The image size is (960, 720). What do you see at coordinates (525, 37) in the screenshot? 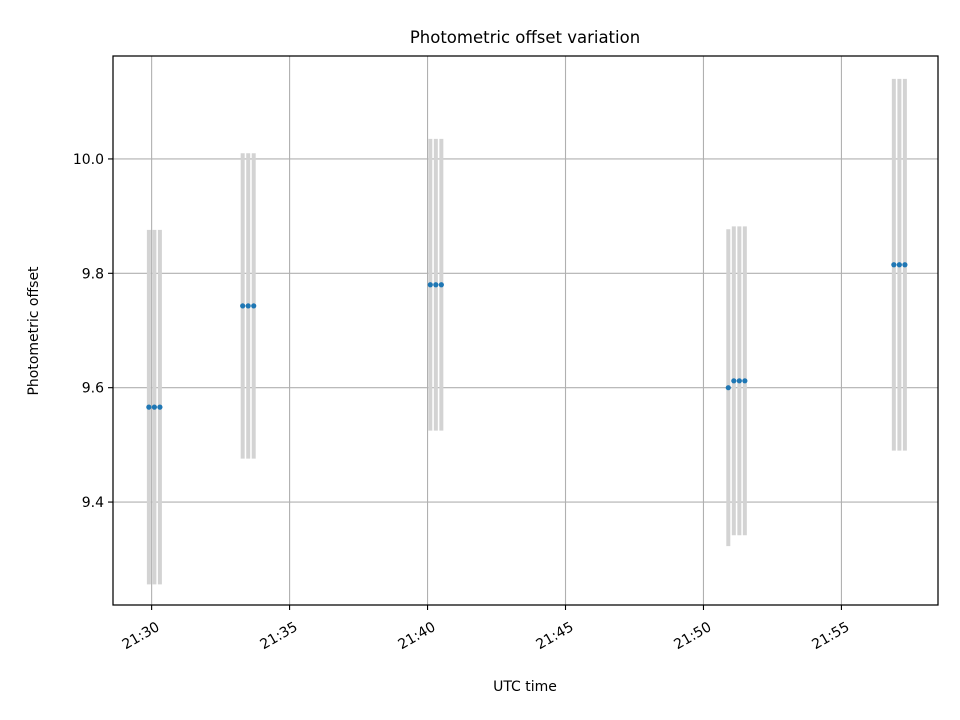
I see `chart-title: Photometric offset variation` at bounding box center [525, 37].